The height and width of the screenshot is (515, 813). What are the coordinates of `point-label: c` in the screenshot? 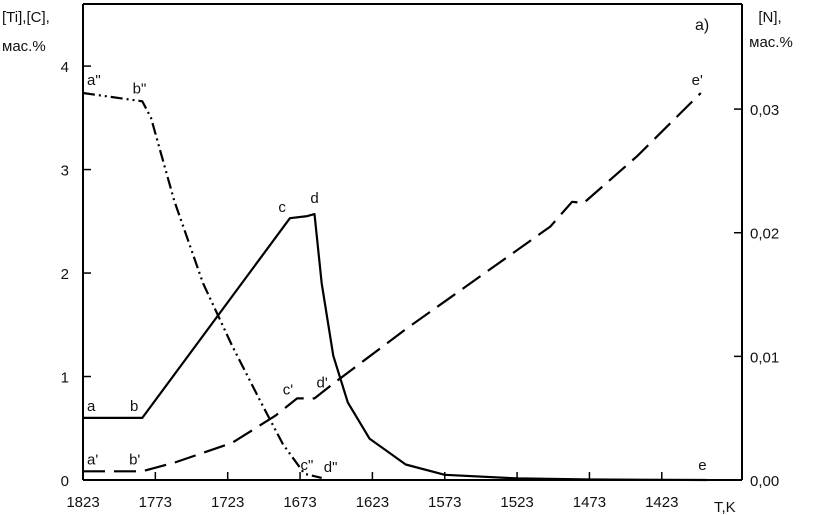 It's located at (282, 207).